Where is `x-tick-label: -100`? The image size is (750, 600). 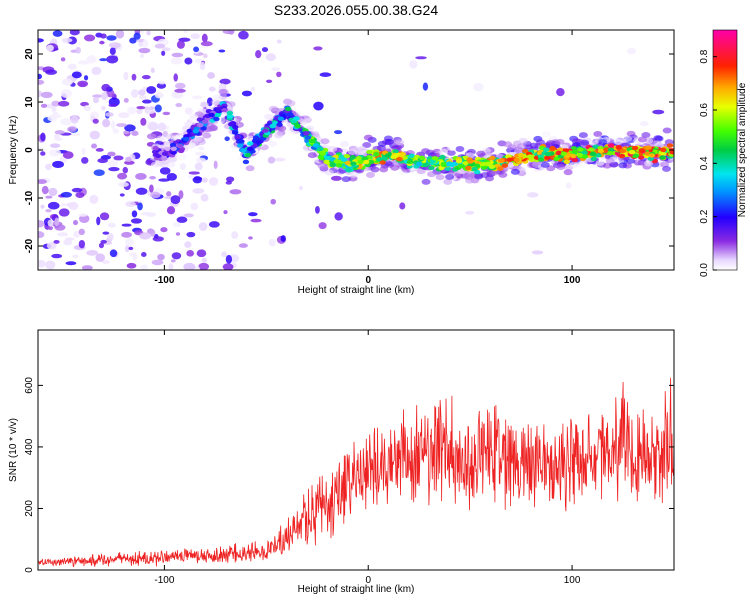
x-tick-label: -100 is located at coordinates (164, 580).